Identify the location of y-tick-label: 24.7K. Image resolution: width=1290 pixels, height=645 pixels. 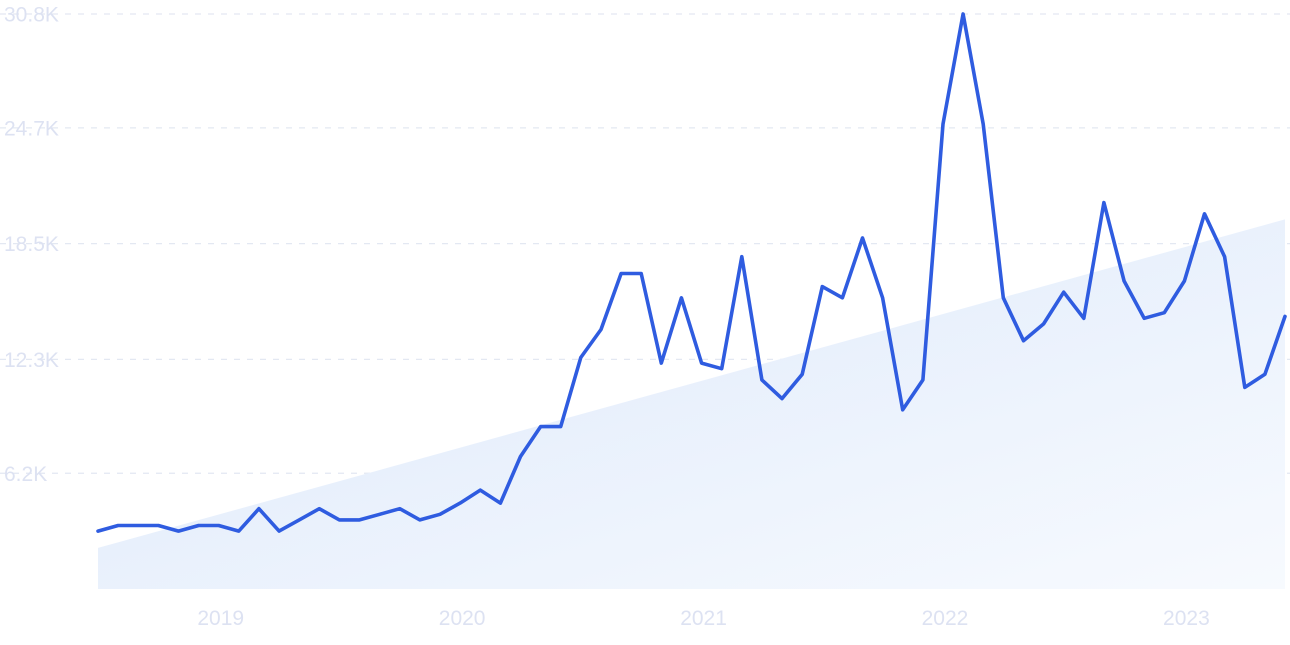
(31, 128).